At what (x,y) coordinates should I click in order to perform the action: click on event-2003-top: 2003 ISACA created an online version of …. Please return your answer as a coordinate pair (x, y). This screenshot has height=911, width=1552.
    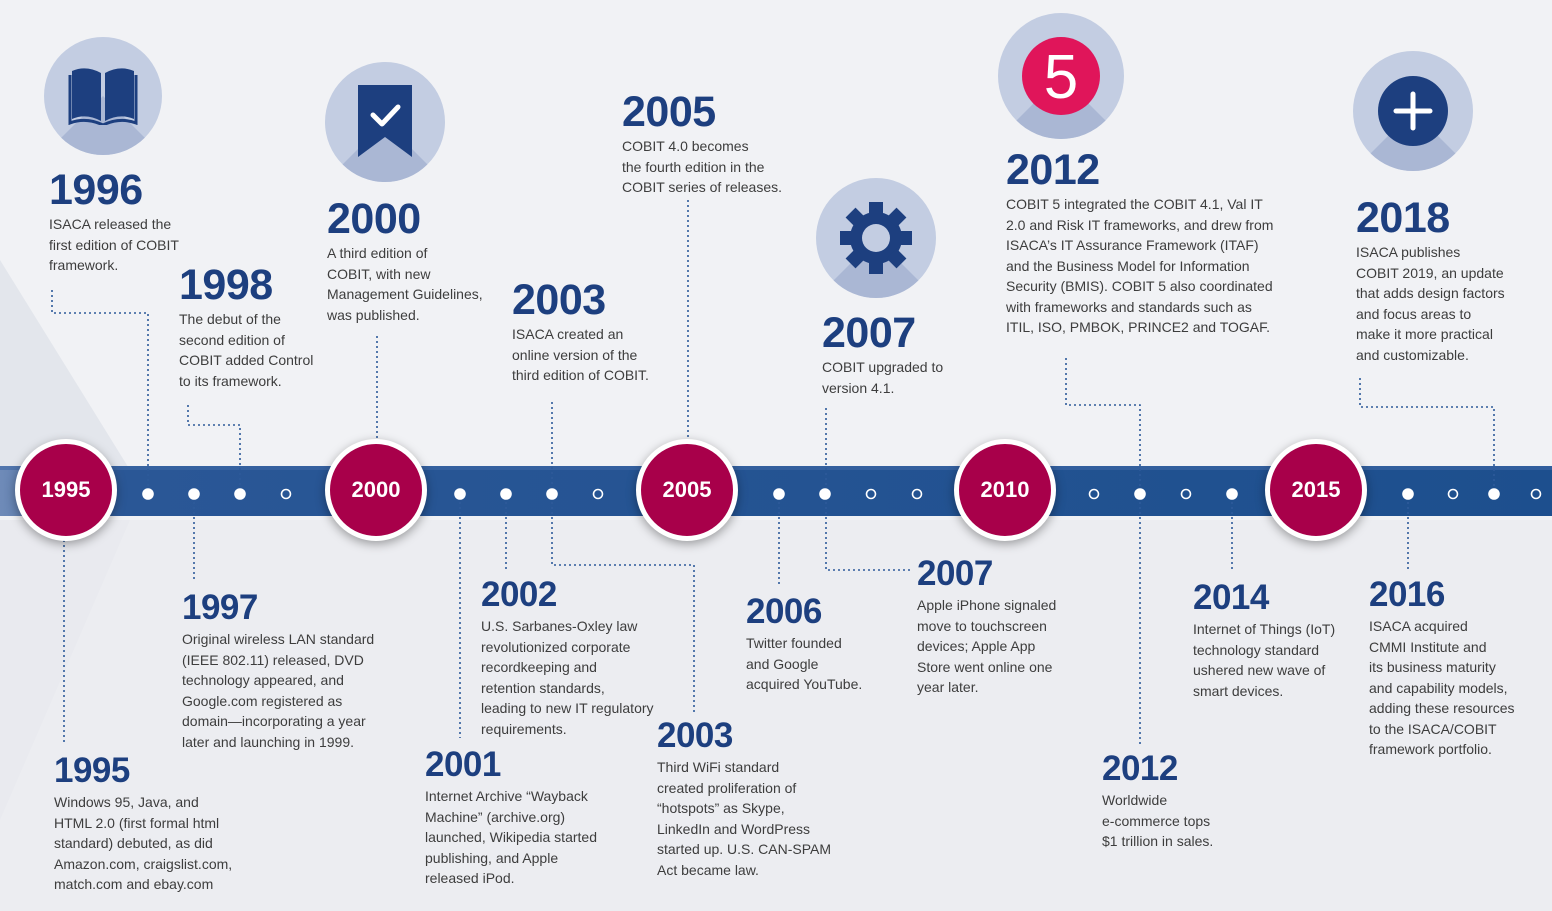
    Looking at the image, I should click on (580, 332).